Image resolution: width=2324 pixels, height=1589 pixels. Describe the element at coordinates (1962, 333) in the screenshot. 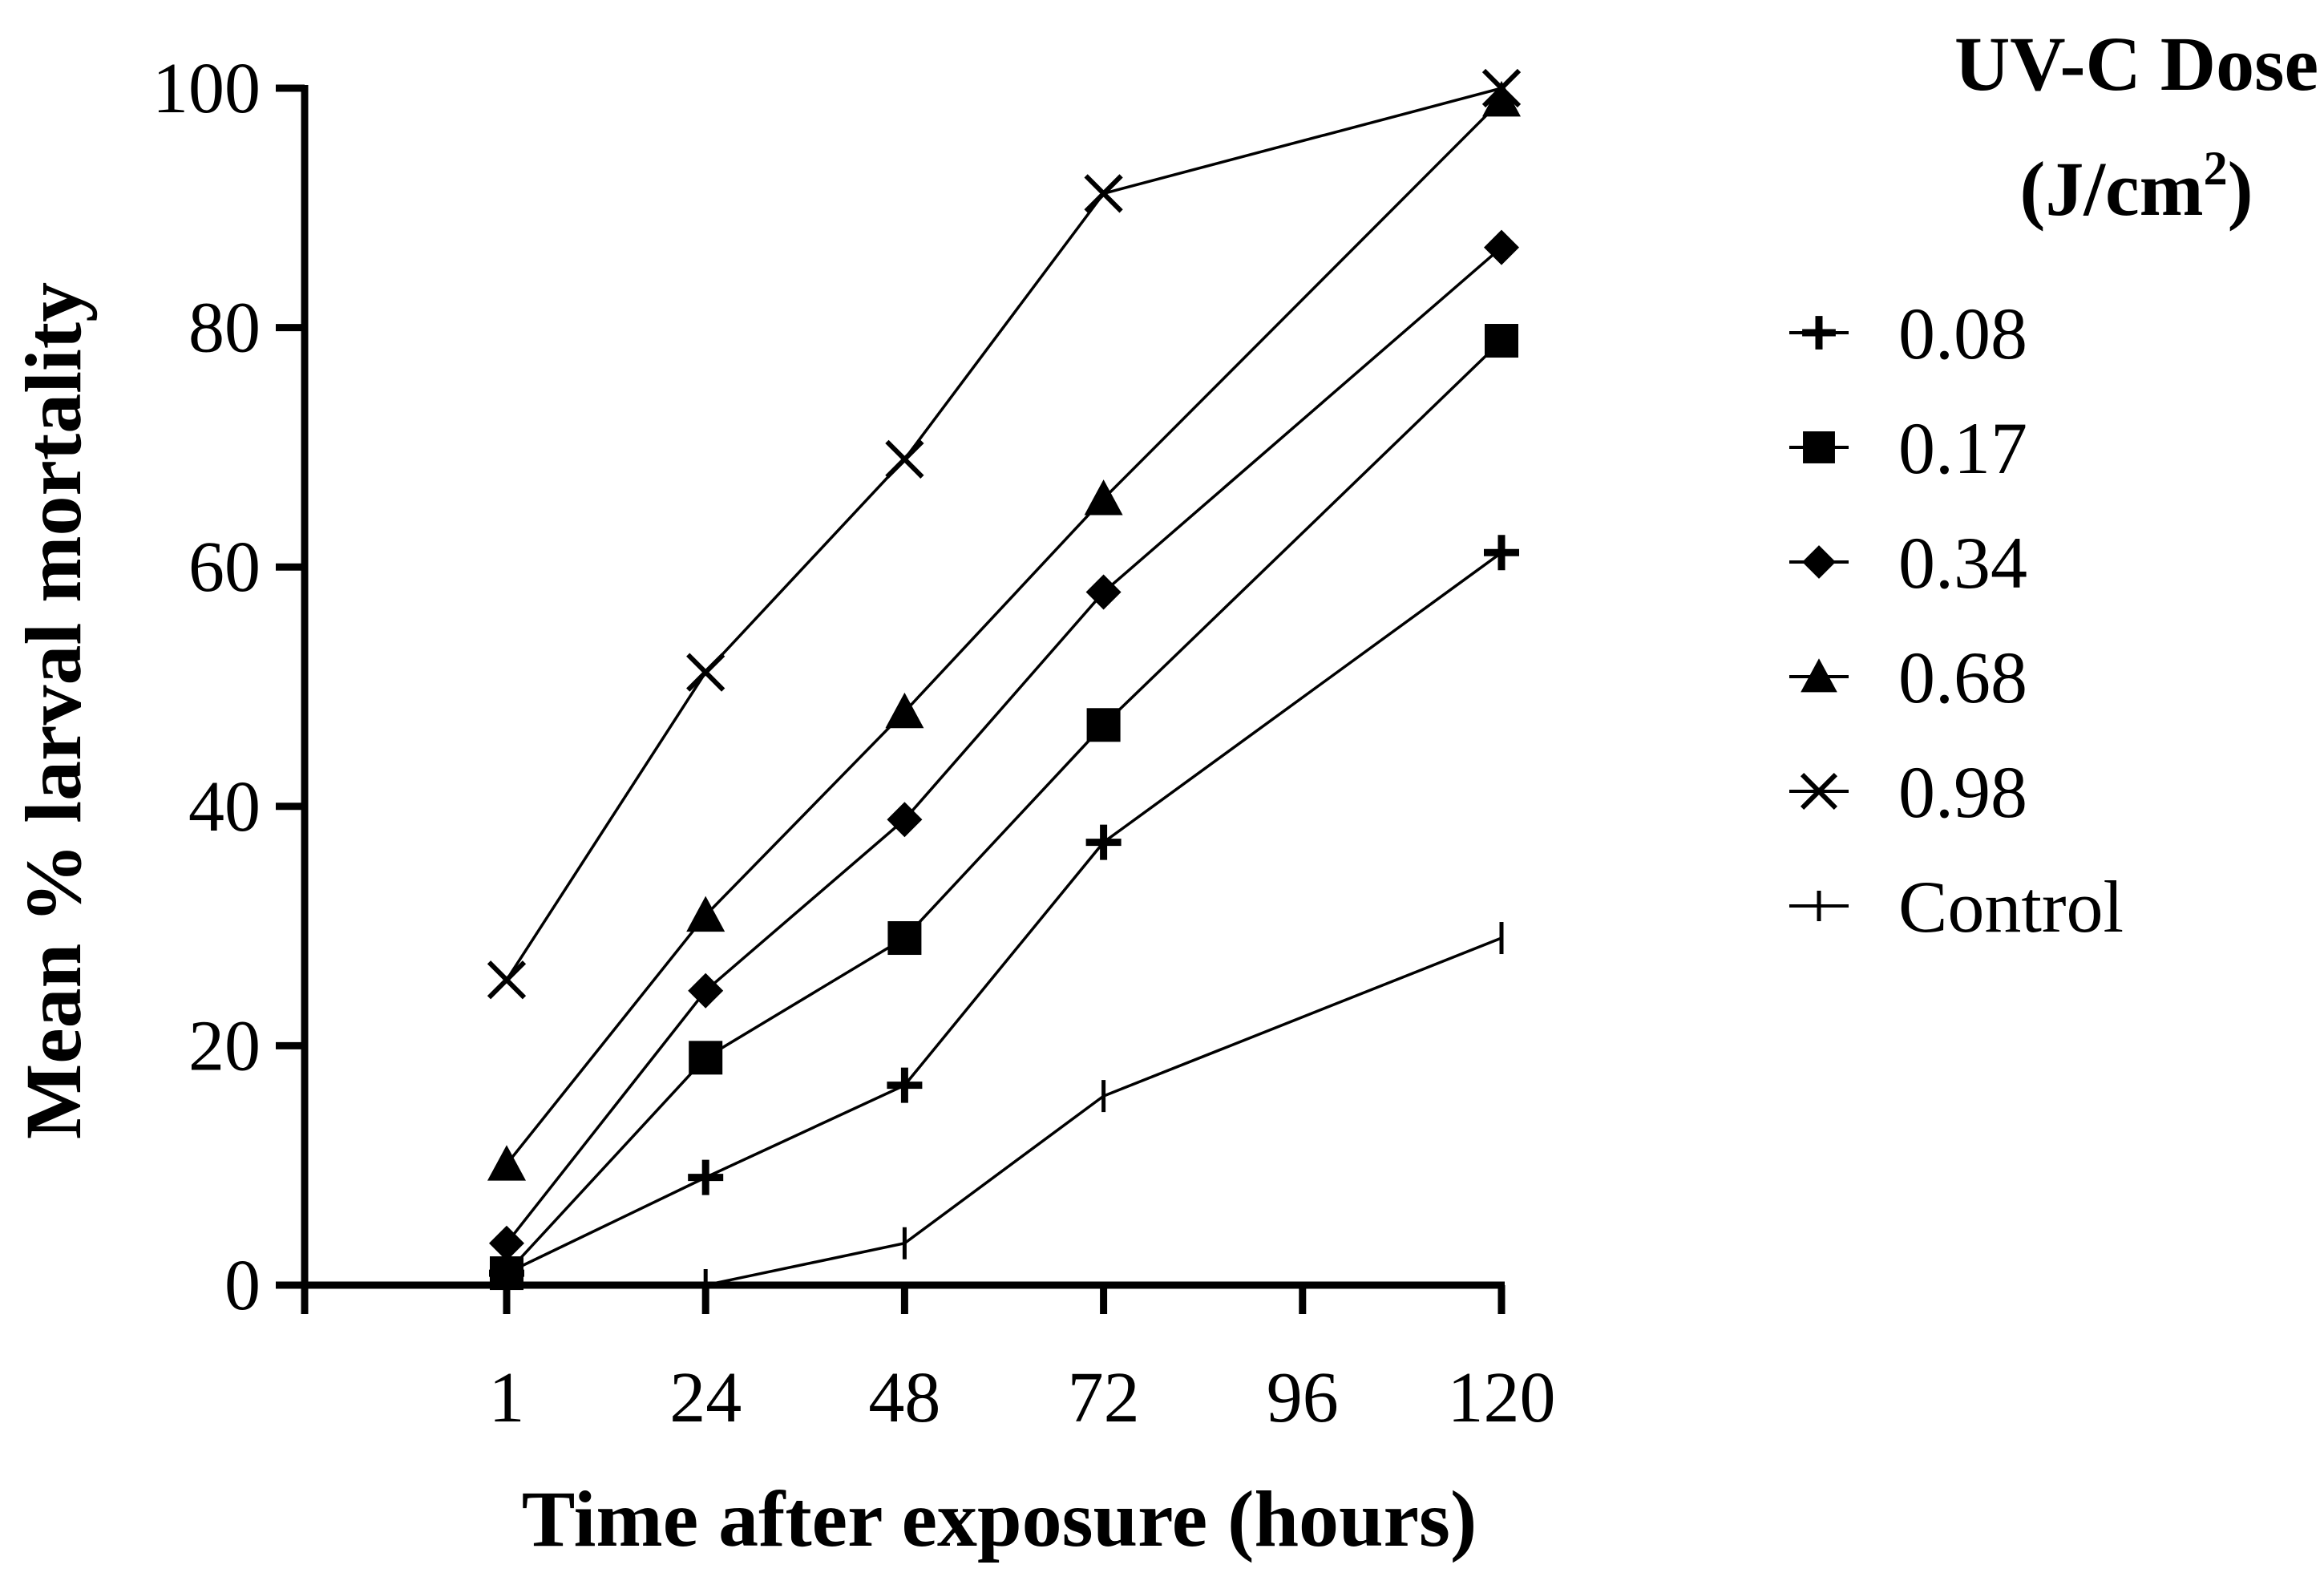

I see `legend-label: 0.08` at that location.